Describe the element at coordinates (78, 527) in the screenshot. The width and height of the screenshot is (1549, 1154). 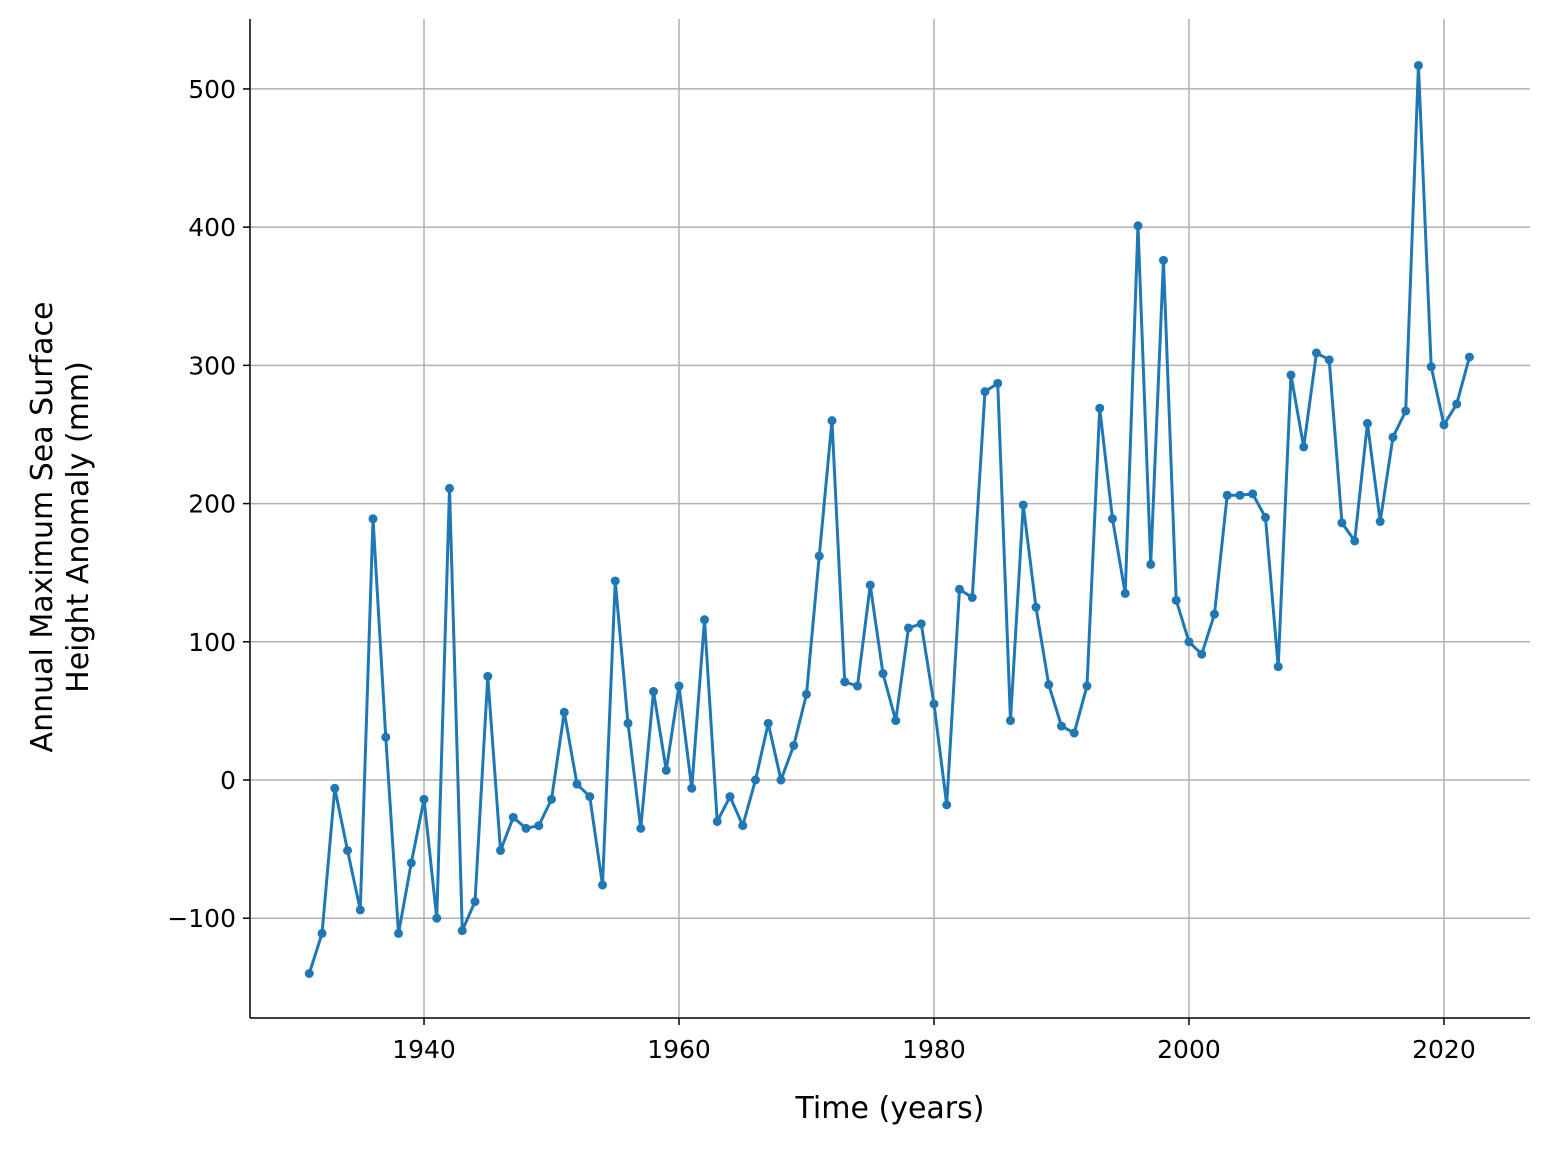
I see `y-axis-label: Height Anomaly (mm)` at that location.